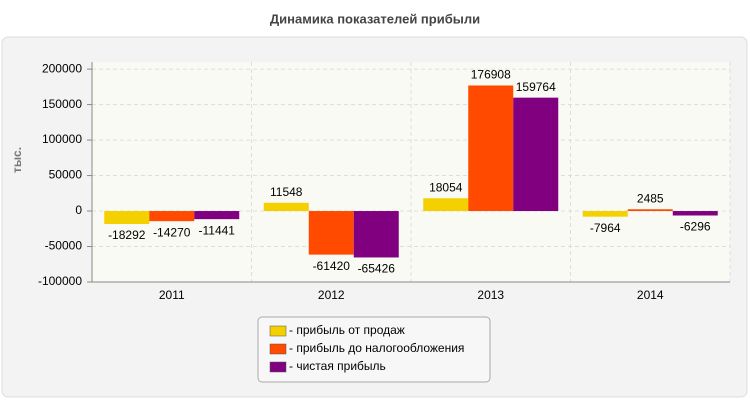 The image size is (750, 405). I want to click on y-tick-label: 200000, so click(62, 68).